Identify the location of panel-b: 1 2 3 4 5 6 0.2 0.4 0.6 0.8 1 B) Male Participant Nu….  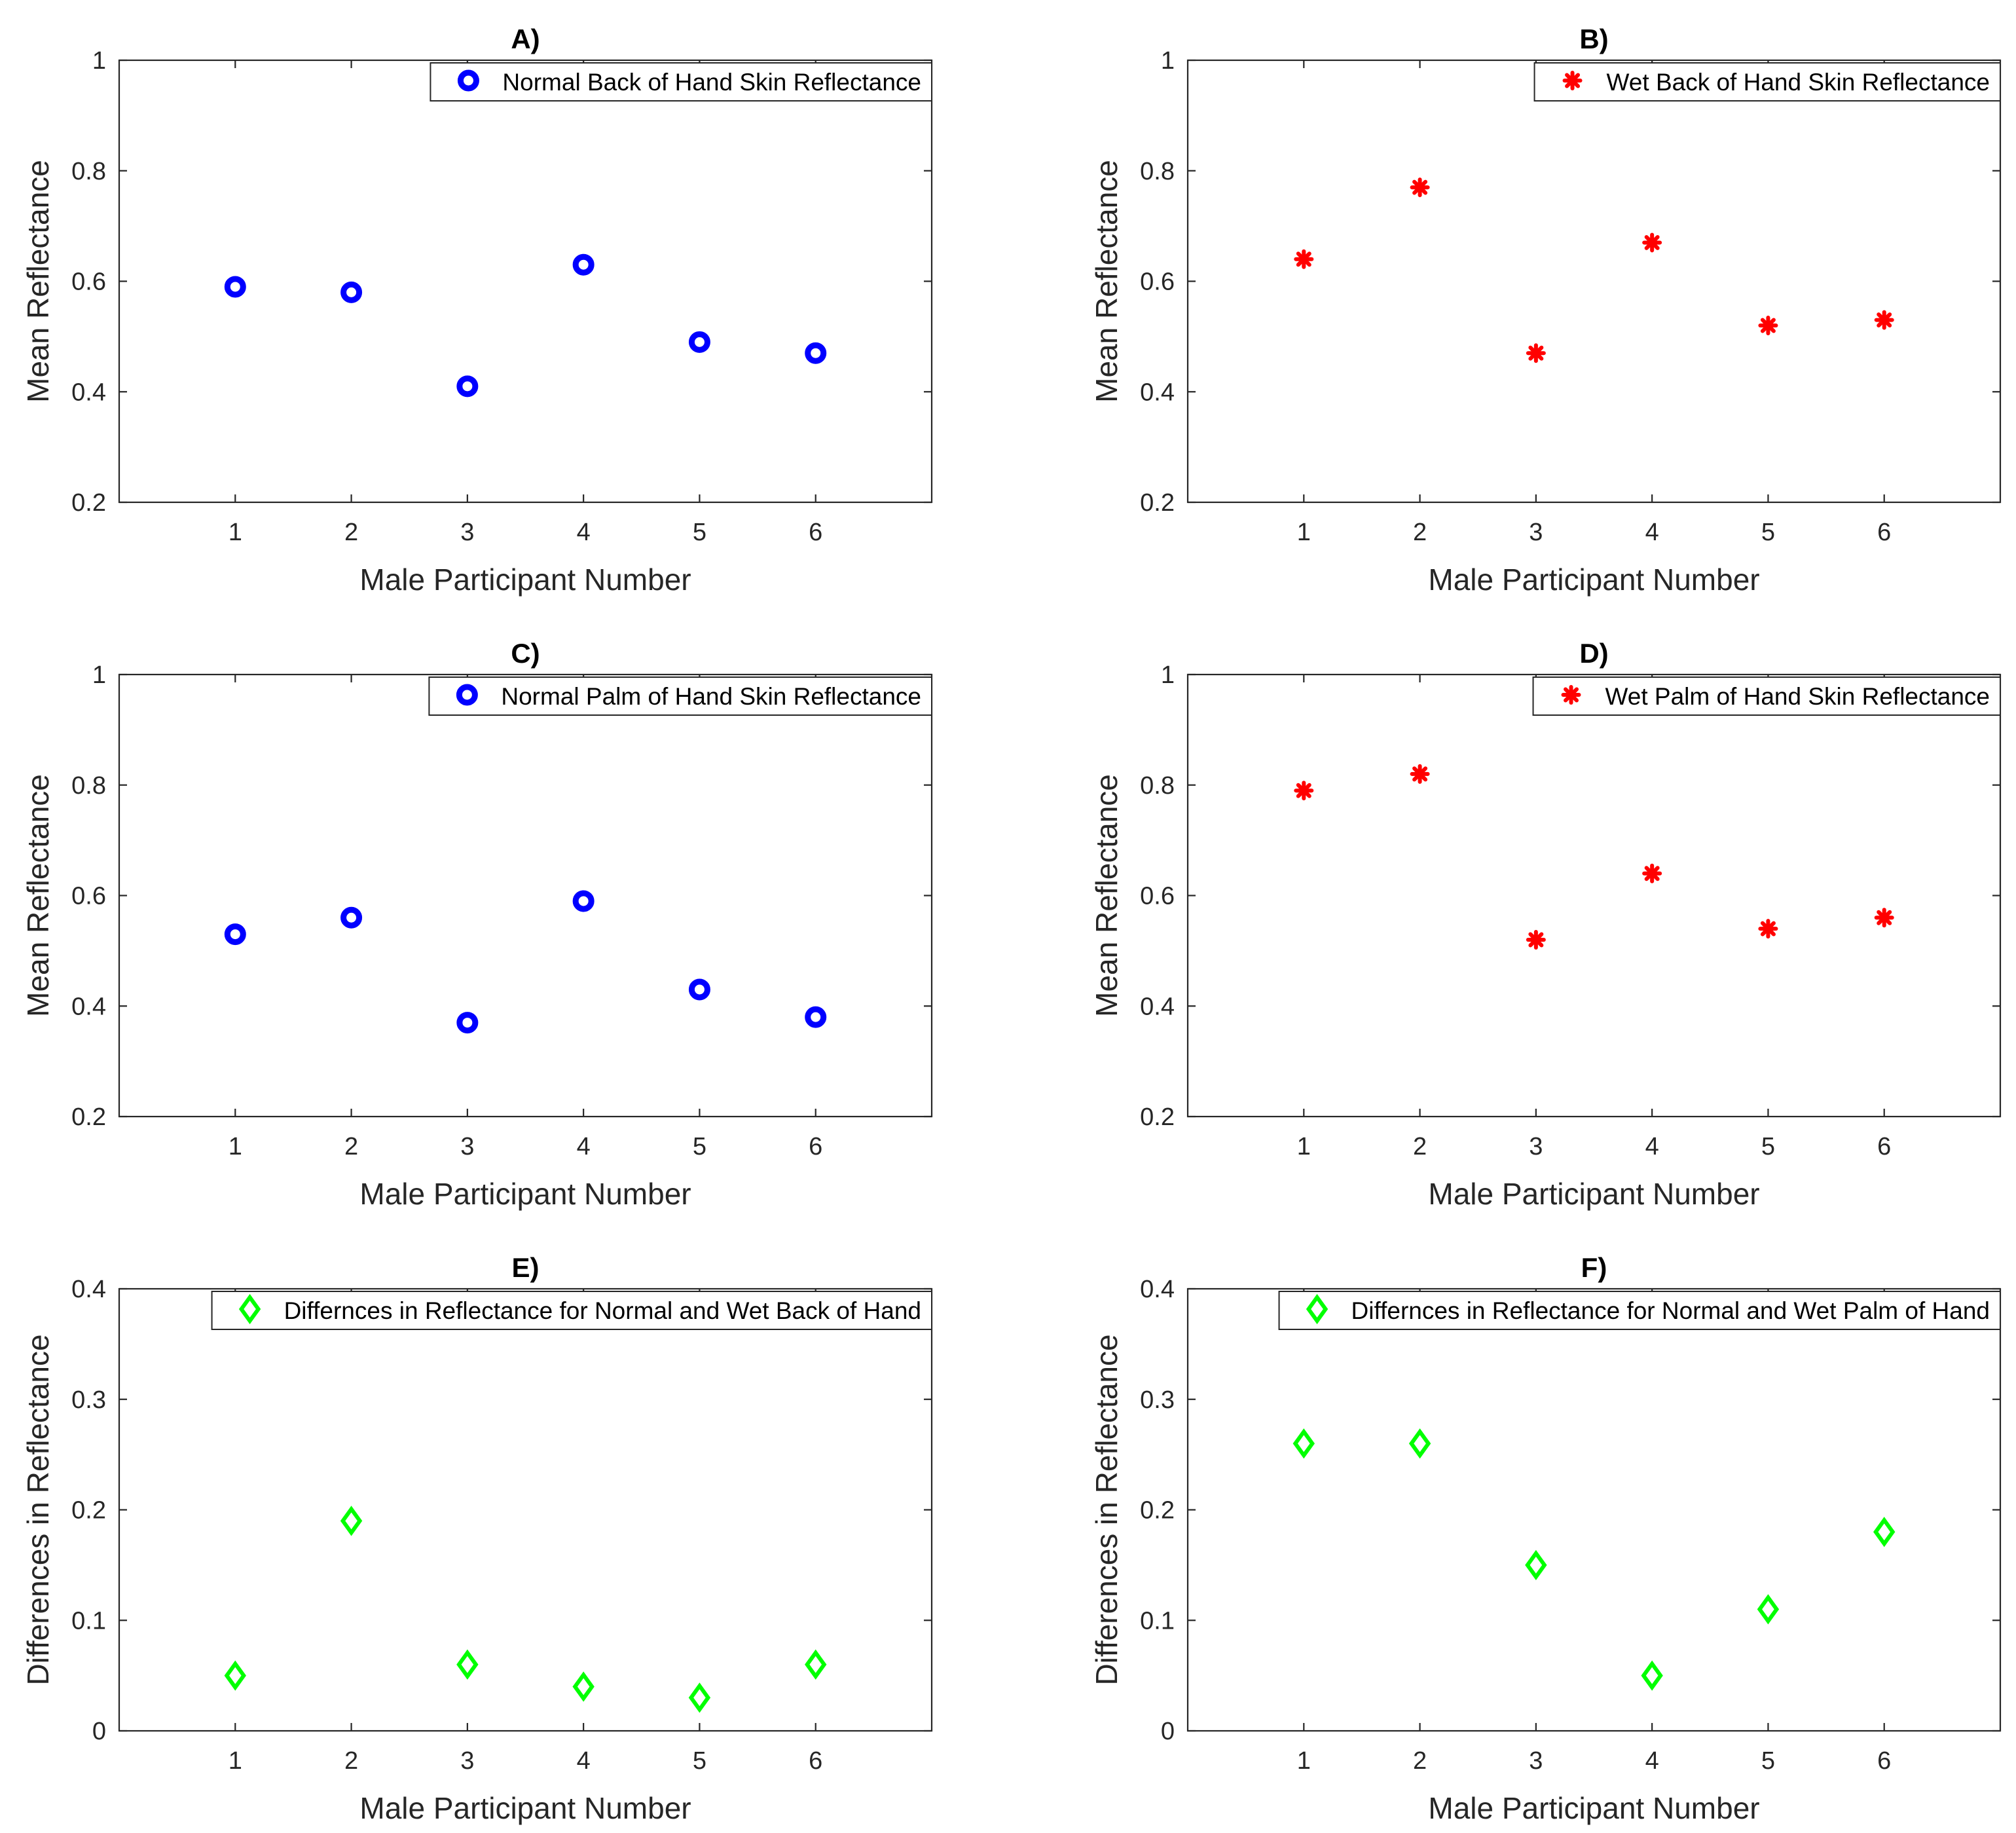
(1546, 310).